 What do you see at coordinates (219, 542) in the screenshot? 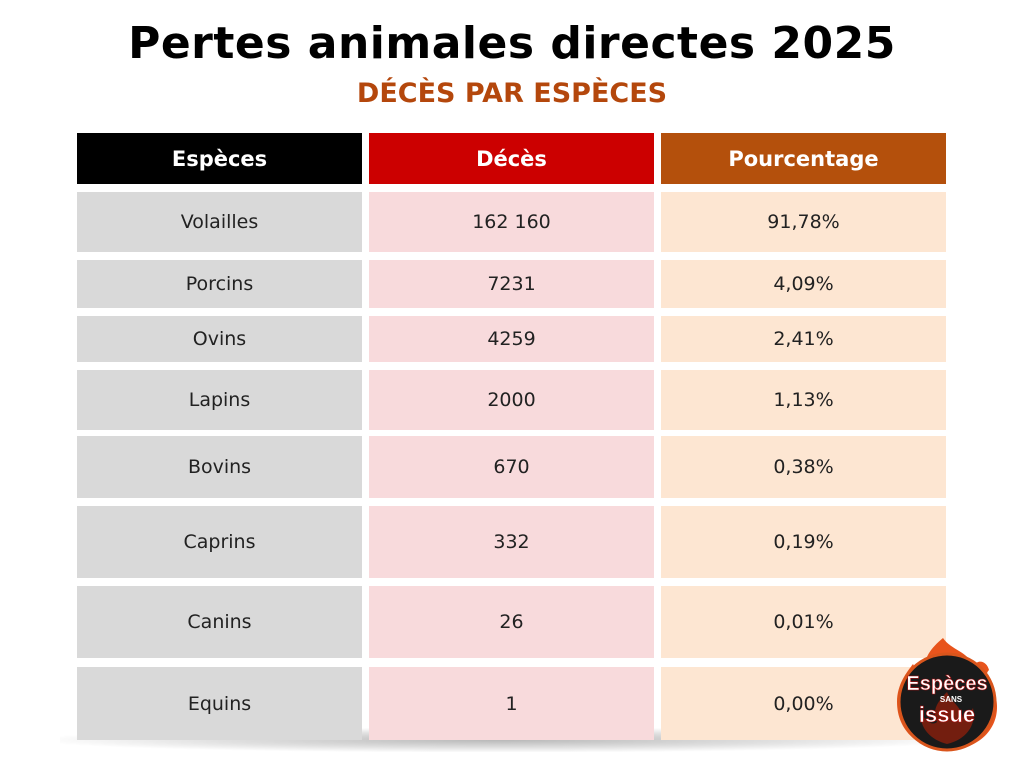
I see `cell-species: Caprins` at bounding box center [219, 542].